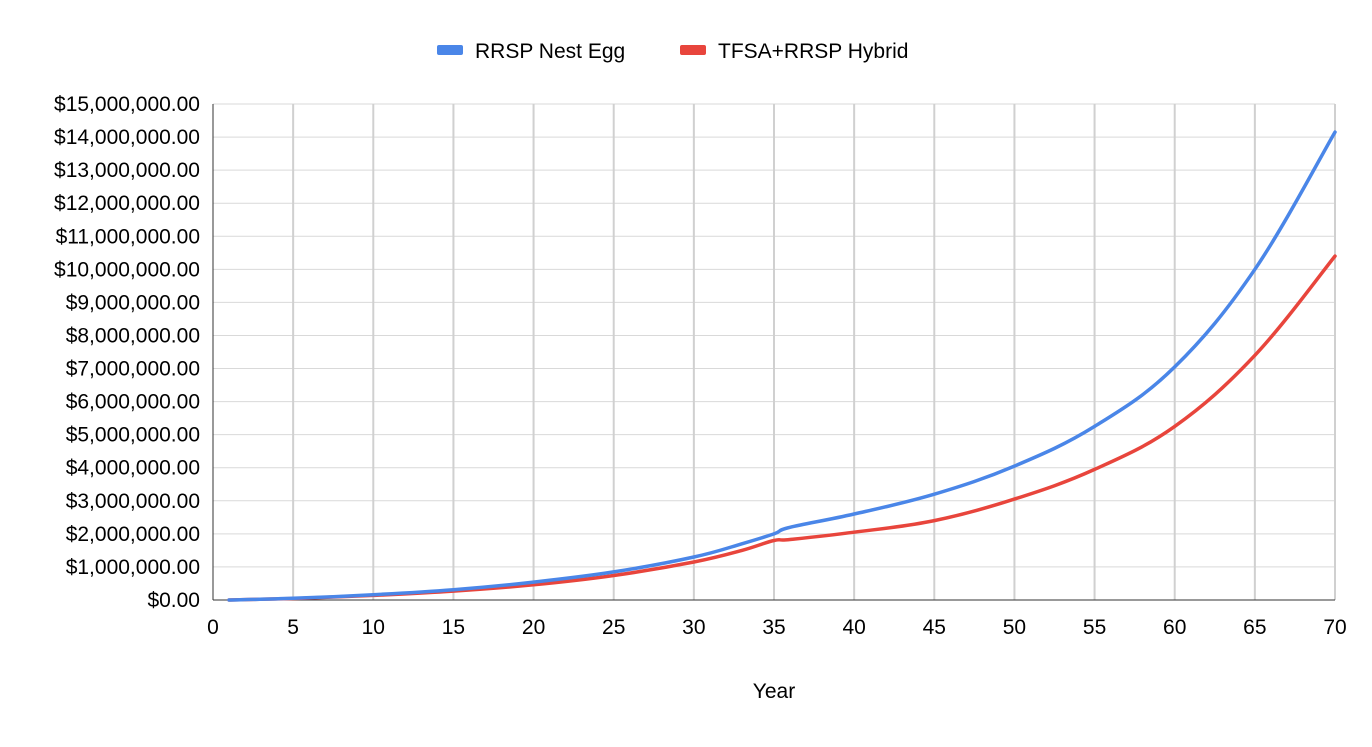 The image size is (1372, 747). I want to click on legend: RRSP Nest Egg TFSA+RRSP Hybrid, so click(672, 51).